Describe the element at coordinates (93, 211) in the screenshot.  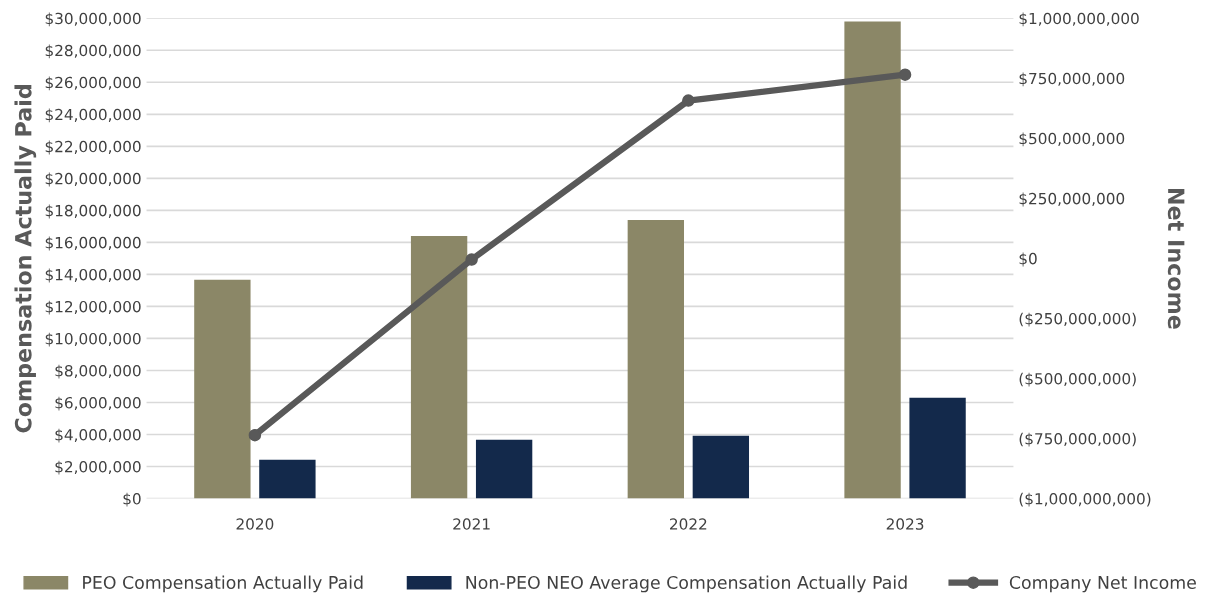
I see `y-tick-label: $18,000,000` at that location.